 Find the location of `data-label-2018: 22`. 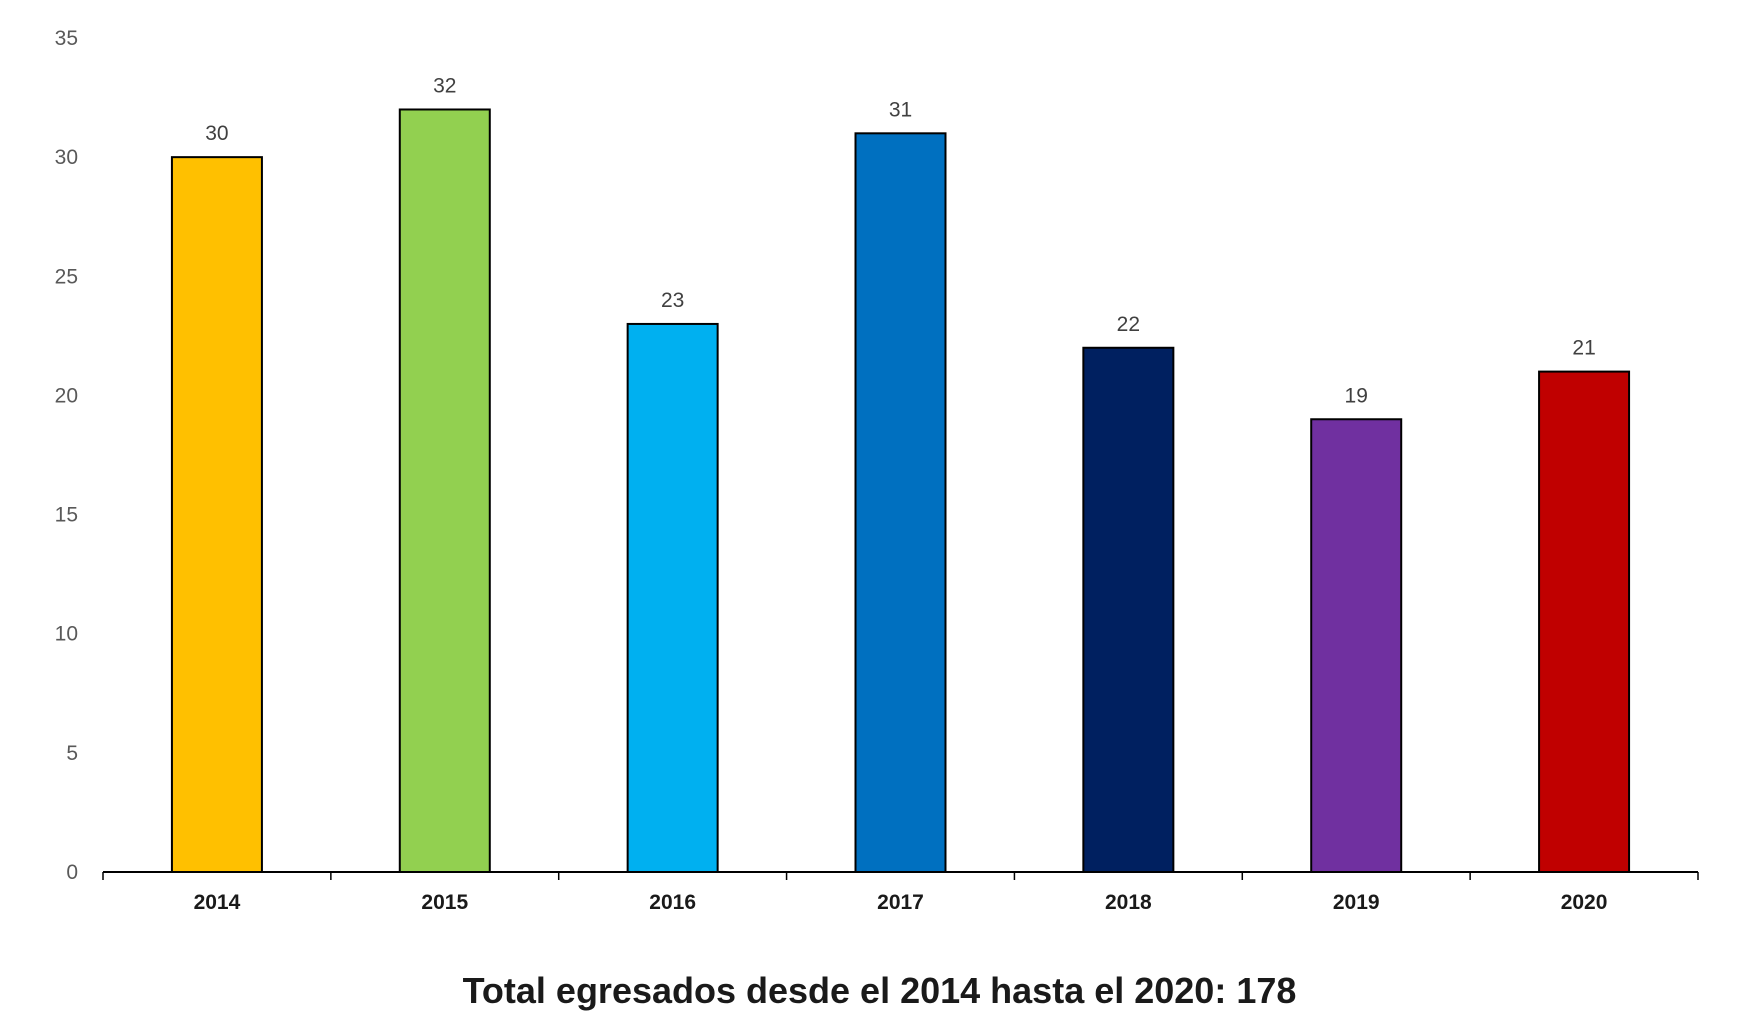

data-label-2018: 22 is located at coordinates (1128, 324).